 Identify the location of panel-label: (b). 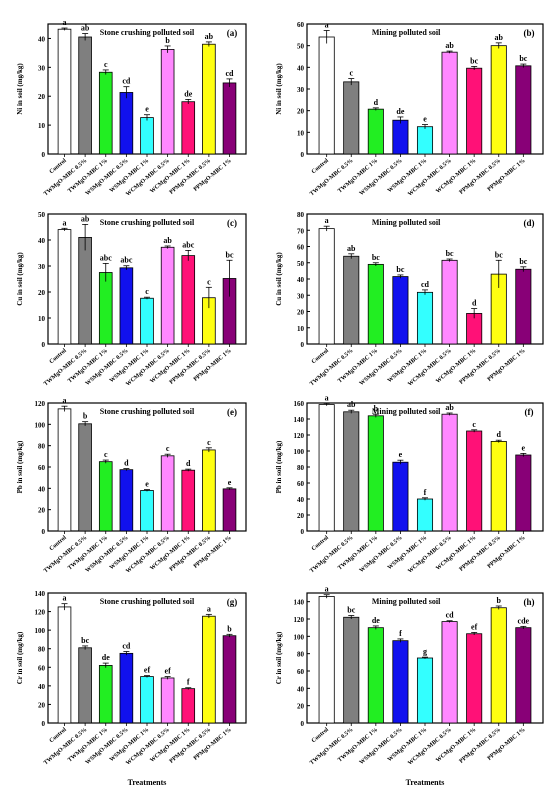
(529, 33).